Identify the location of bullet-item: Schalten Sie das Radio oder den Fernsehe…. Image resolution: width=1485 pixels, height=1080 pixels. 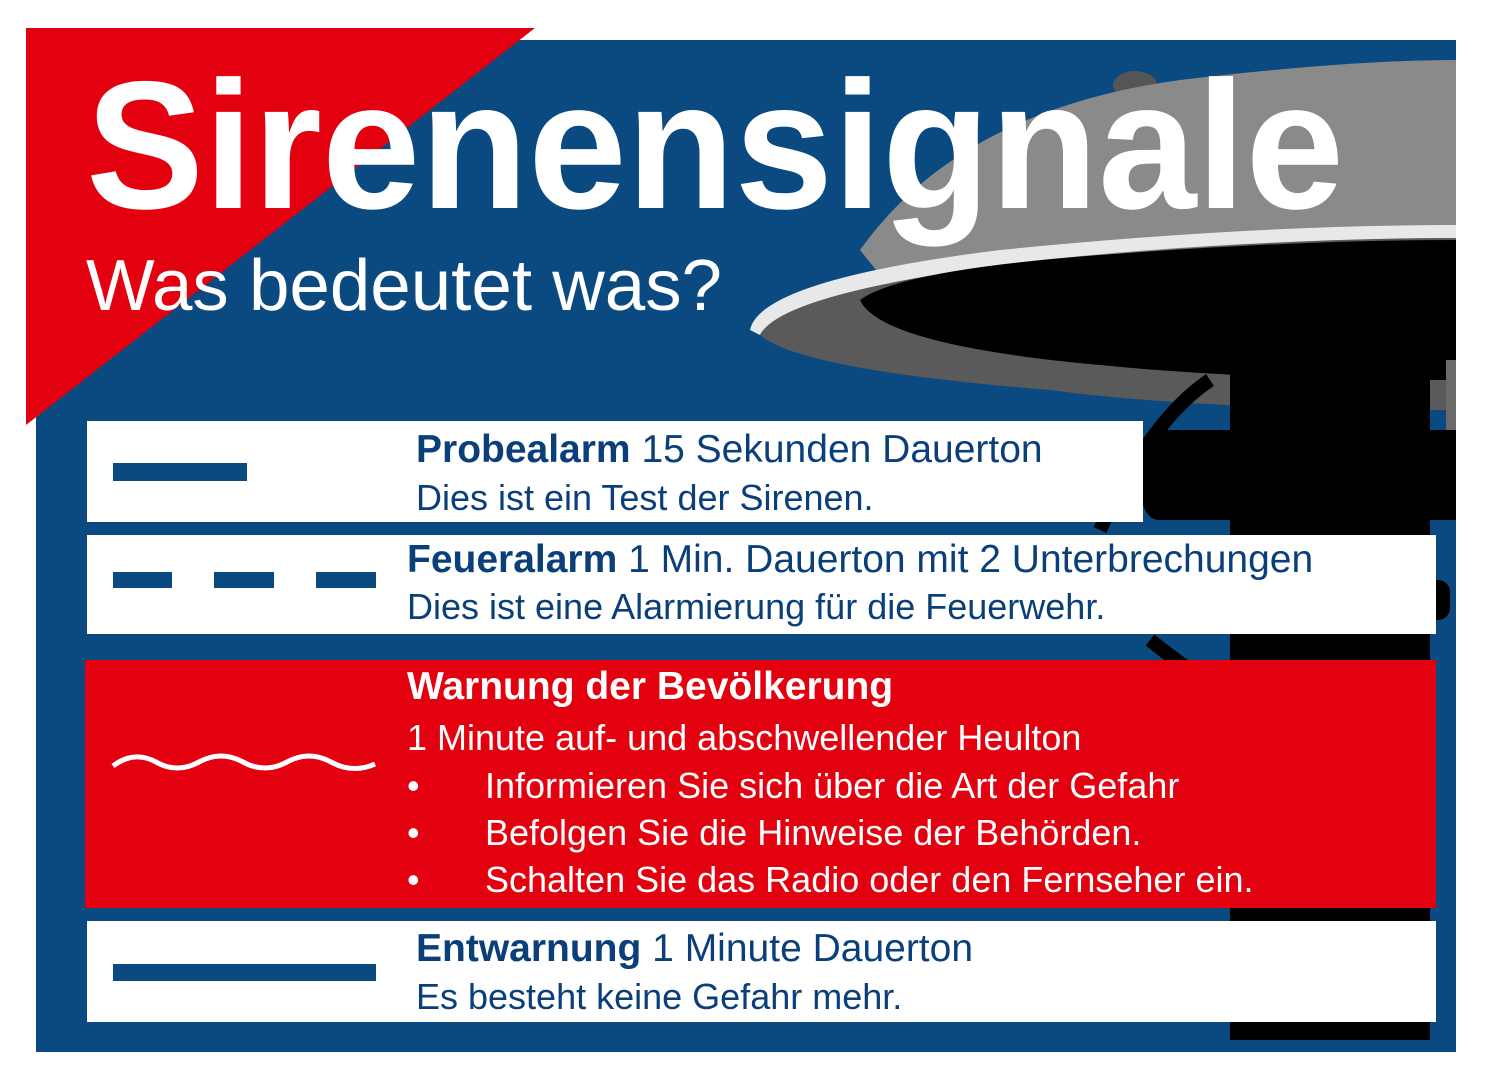
(869, 879).